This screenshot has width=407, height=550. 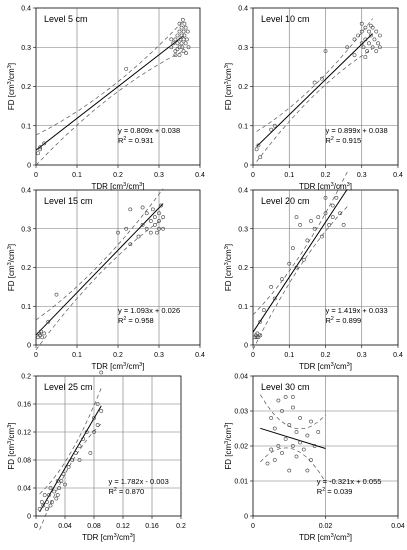 I want to click on fit-equation: y = 0.899x + 0.038, so click(x=357, y=130).